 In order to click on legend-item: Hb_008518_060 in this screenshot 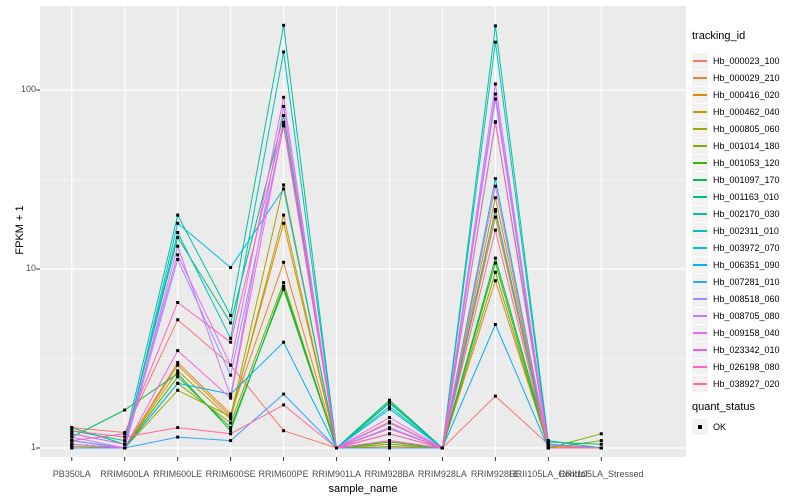, I will do `click(736, 298)`.